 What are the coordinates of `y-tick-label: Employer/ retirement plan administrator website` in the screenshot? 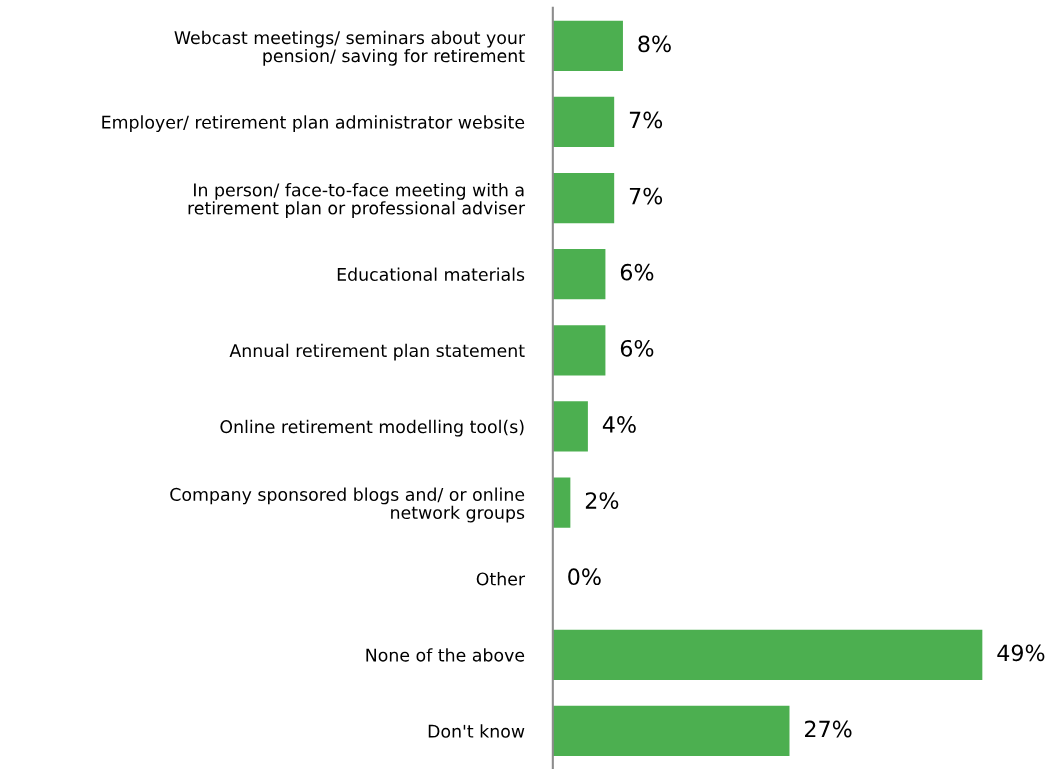 It's located at (313, 124).